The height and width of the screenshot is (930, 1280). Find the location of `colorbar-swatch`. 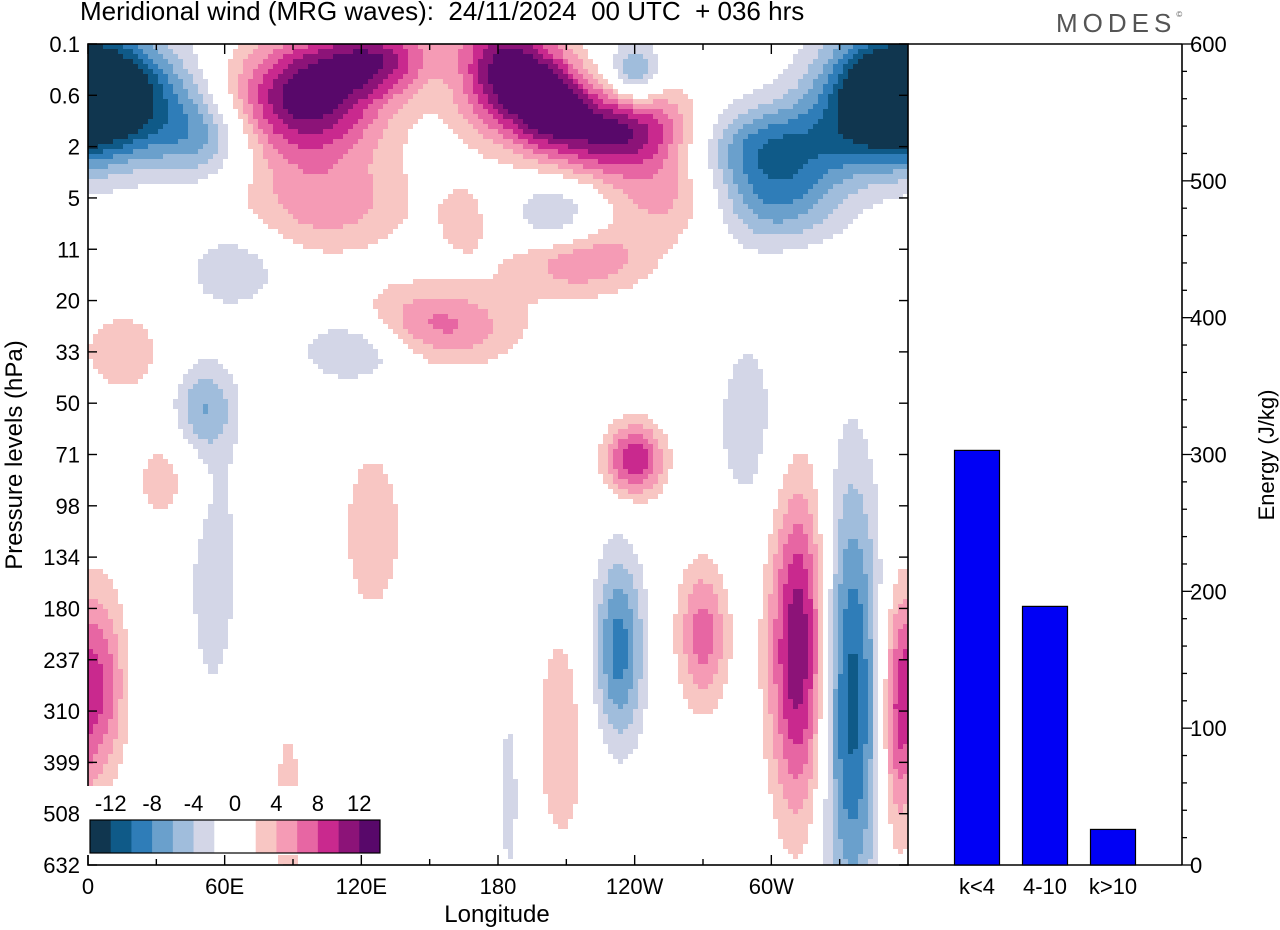

colorbar-swatch is located at coordinates (349, 836).